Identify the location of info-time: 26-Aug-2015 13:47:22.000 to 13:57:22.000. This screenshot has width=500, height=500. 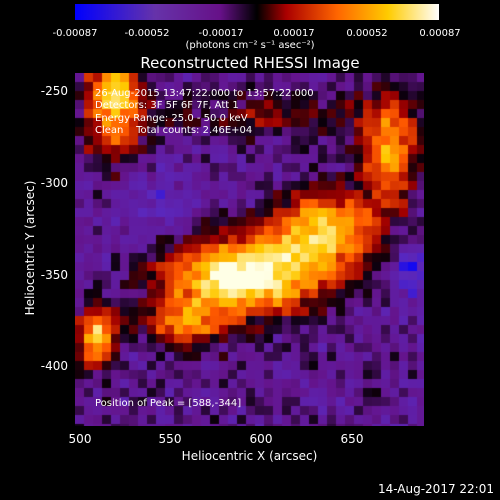
(204, 93).